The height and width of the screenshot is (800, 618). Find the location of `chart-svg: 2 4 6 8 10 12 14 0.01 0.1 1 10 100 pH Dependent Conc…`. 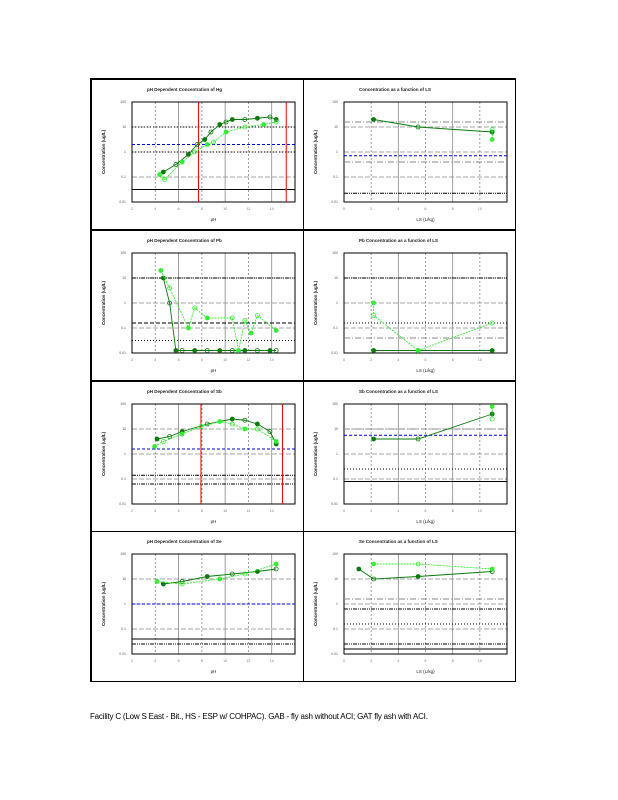

chart-svg: 2 4 6 8 10 12 14 0.01 0.1 1 10 100 pH Dependent Conc… is located at coordinates (198, 154).